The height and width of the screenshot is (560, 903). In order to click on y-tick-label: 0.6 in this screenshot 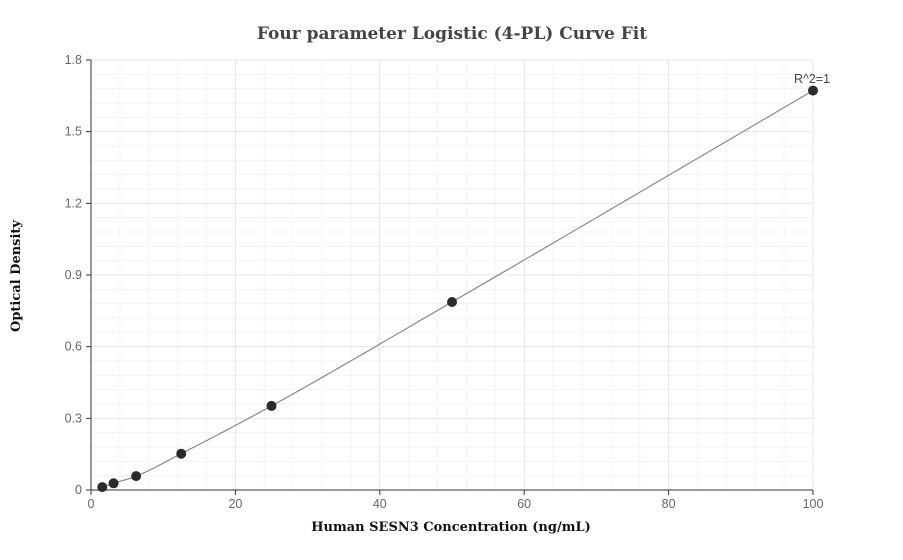, I will do `click(73, 347)`.